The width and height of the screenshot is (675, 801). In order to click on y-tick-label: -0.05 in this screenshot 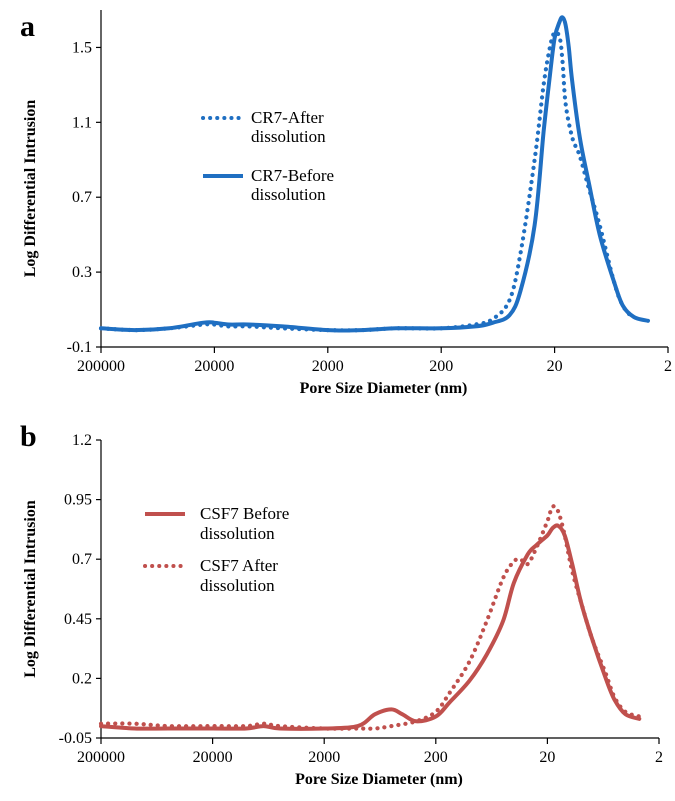, I will do `click(75, 738)`.